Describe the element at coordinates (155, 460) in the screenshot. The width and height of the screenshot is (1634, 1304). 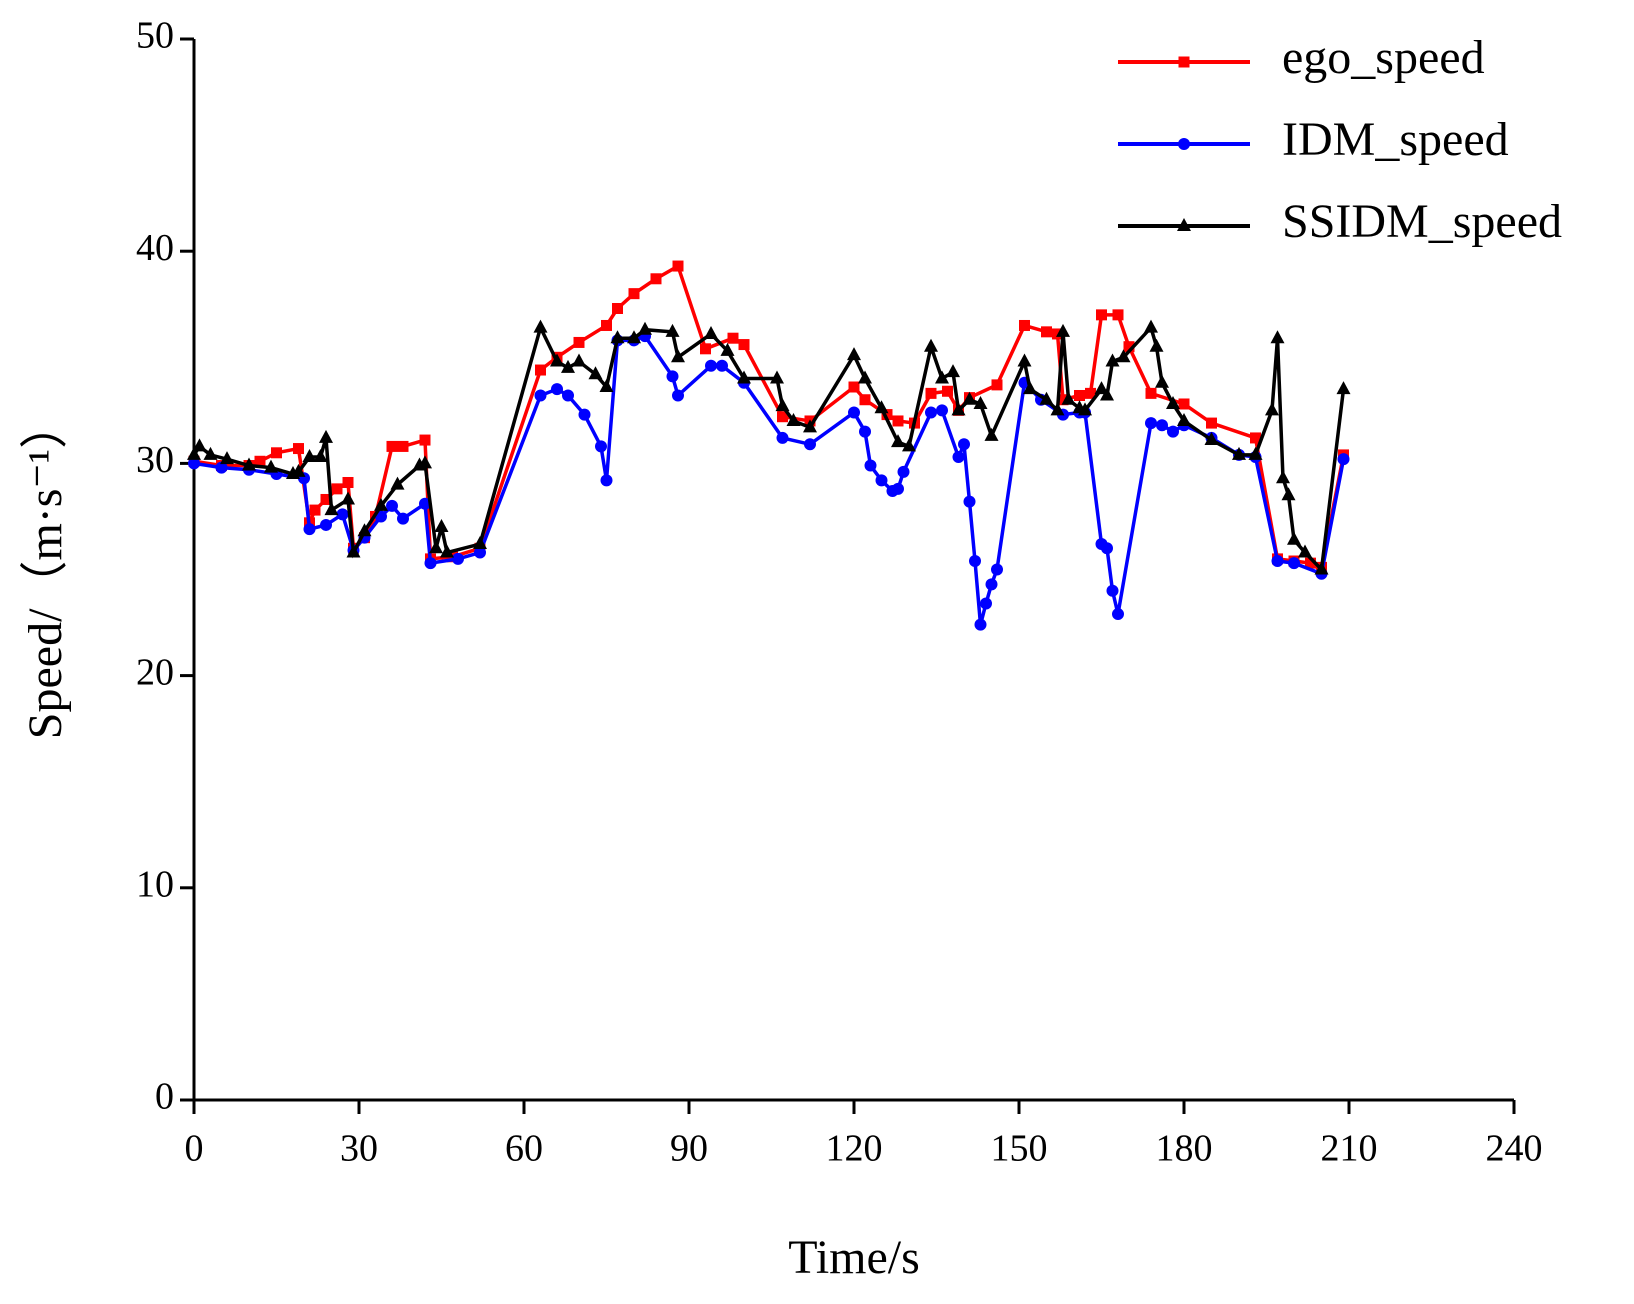
I see `y-tick-label: 30` at that location.